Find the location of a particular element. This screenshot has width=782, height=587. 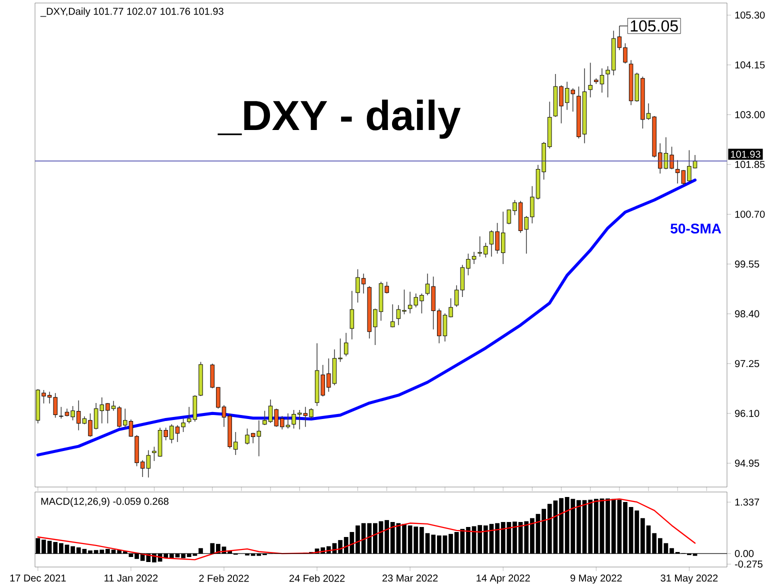

y-tick-label: 104.15 is located at coordinates (750, 64).